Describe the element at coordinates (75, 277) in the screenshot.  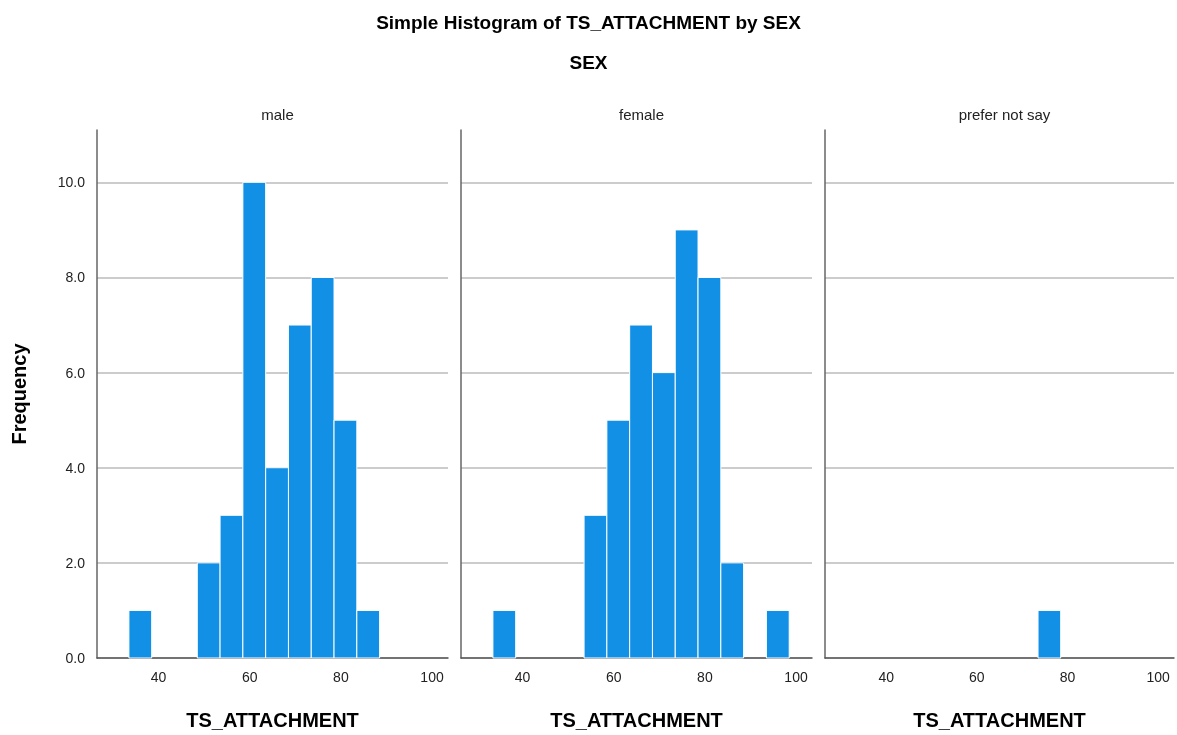
I see `y-tick-label: 8.0` at that location.